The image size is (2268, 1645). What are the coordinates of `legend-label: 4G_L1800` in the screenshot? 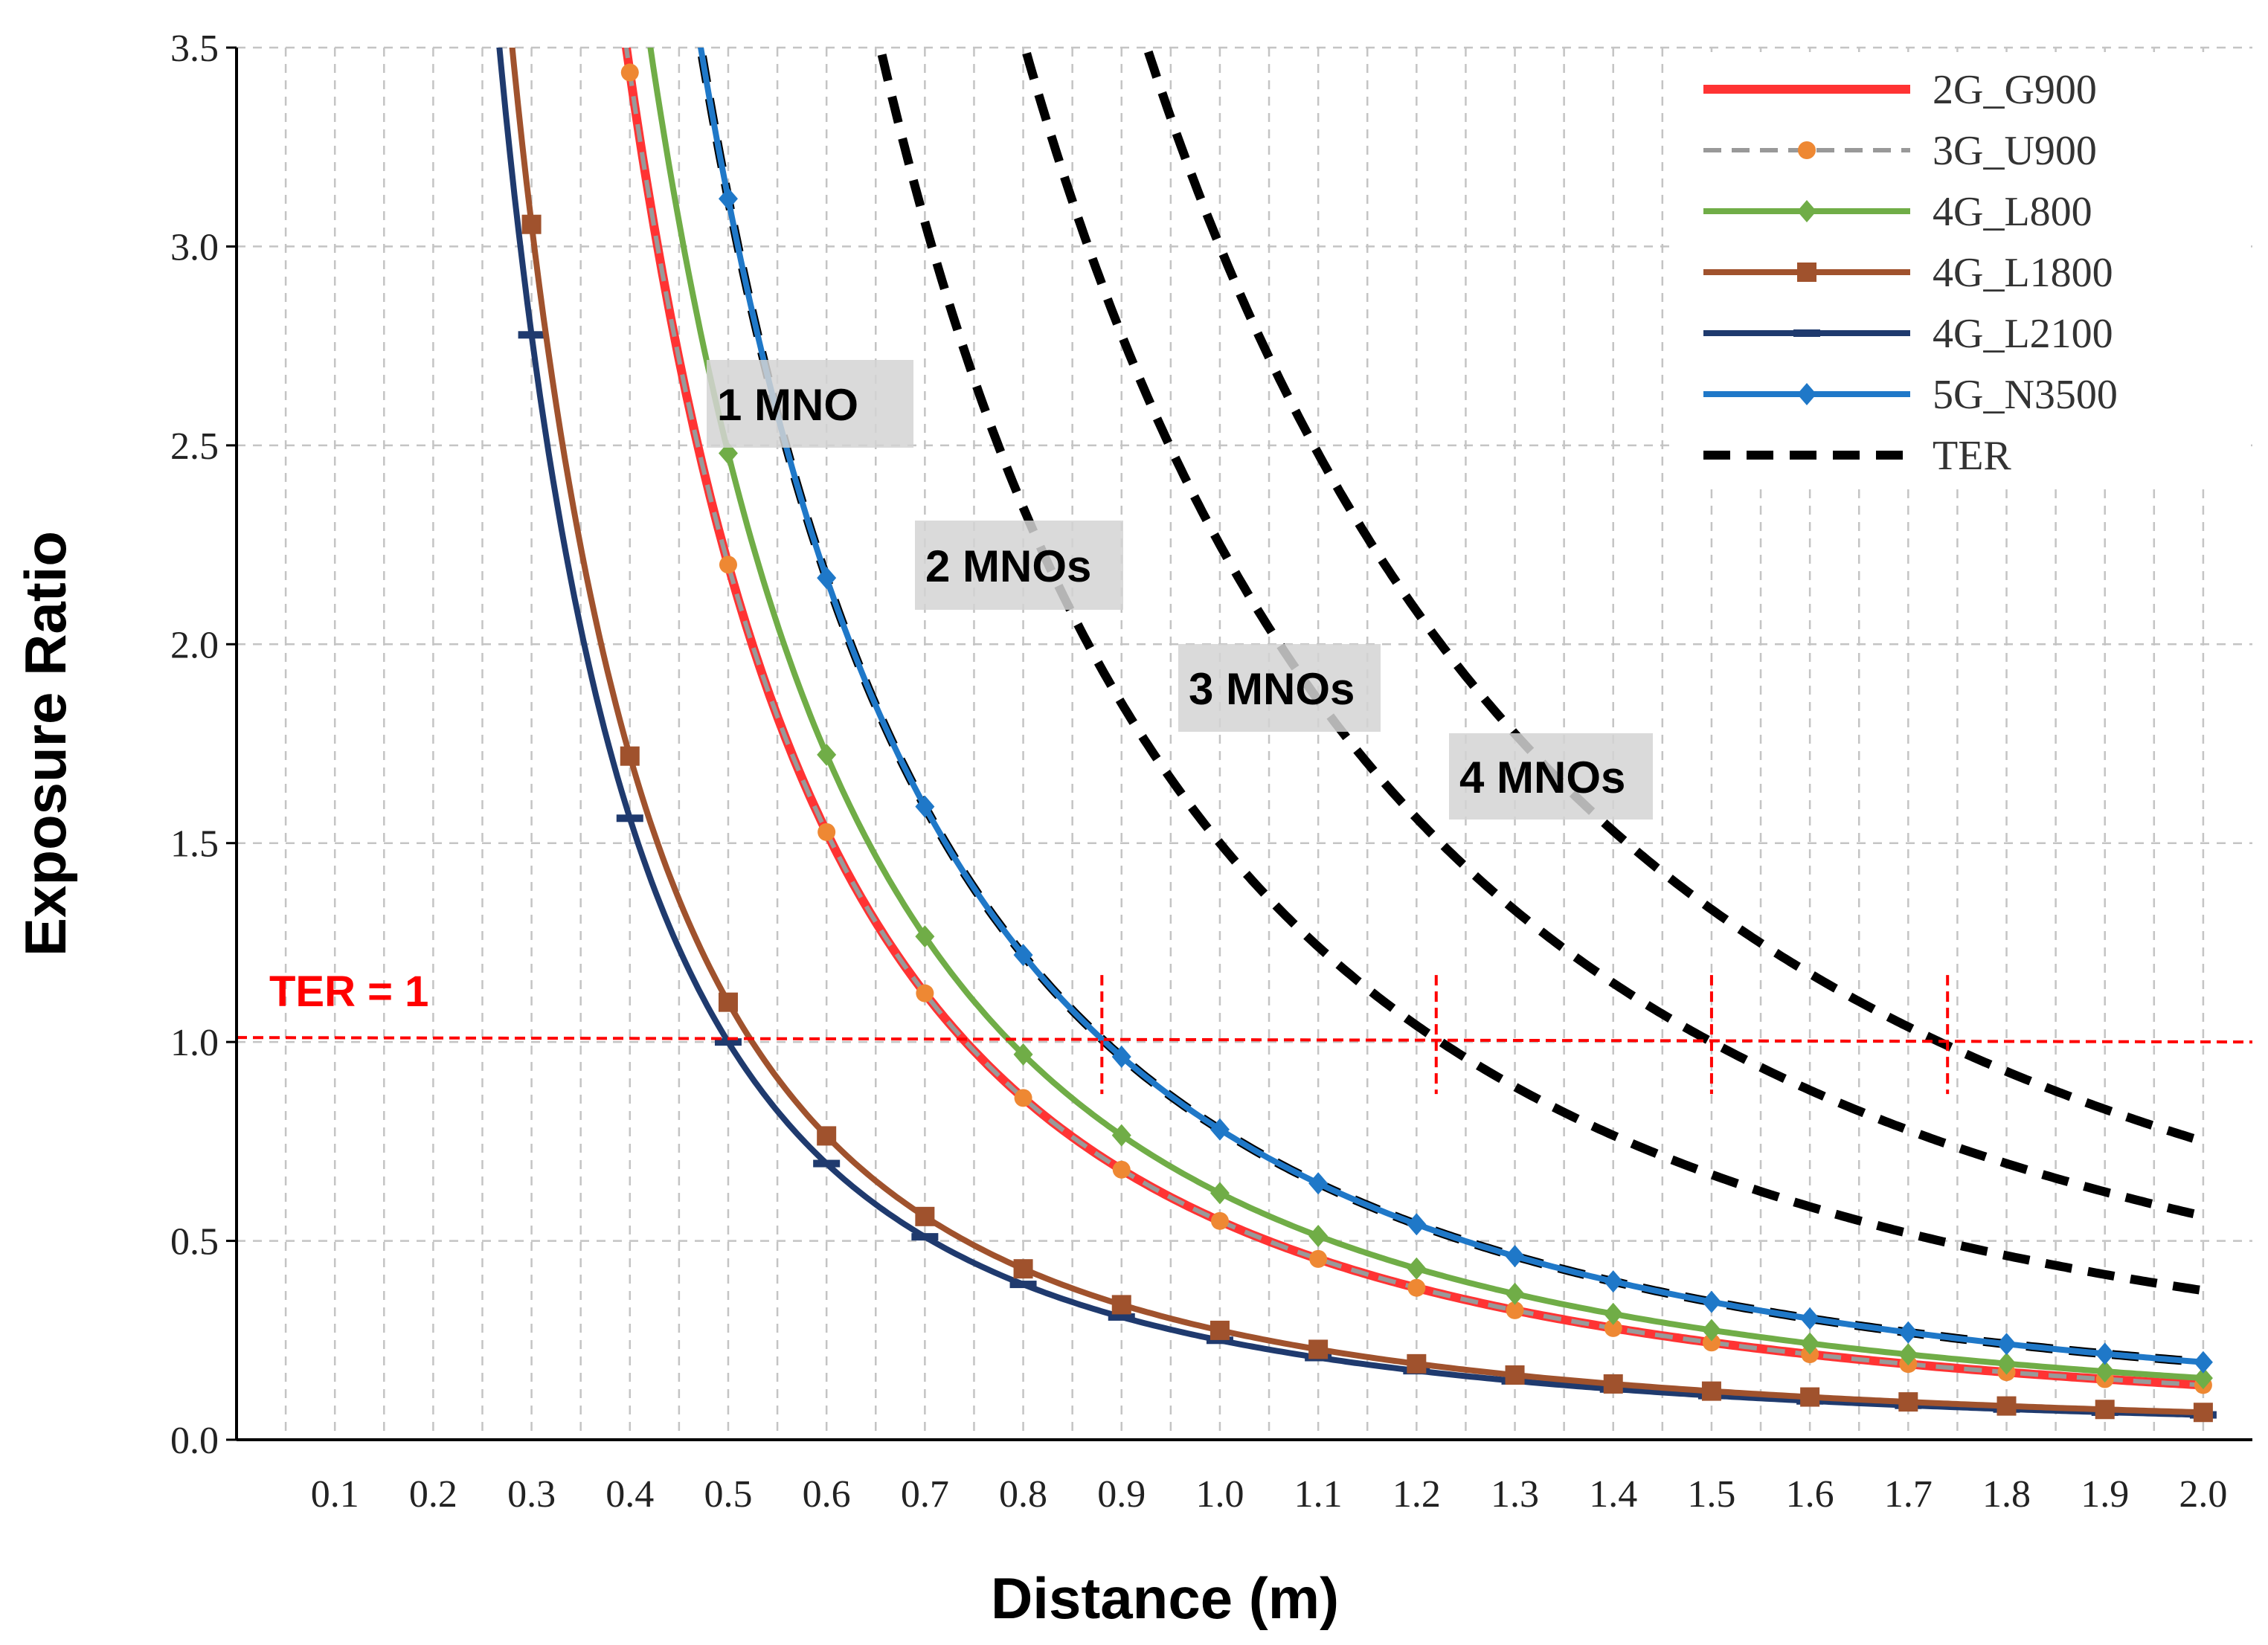 It's located at (2023, 273).